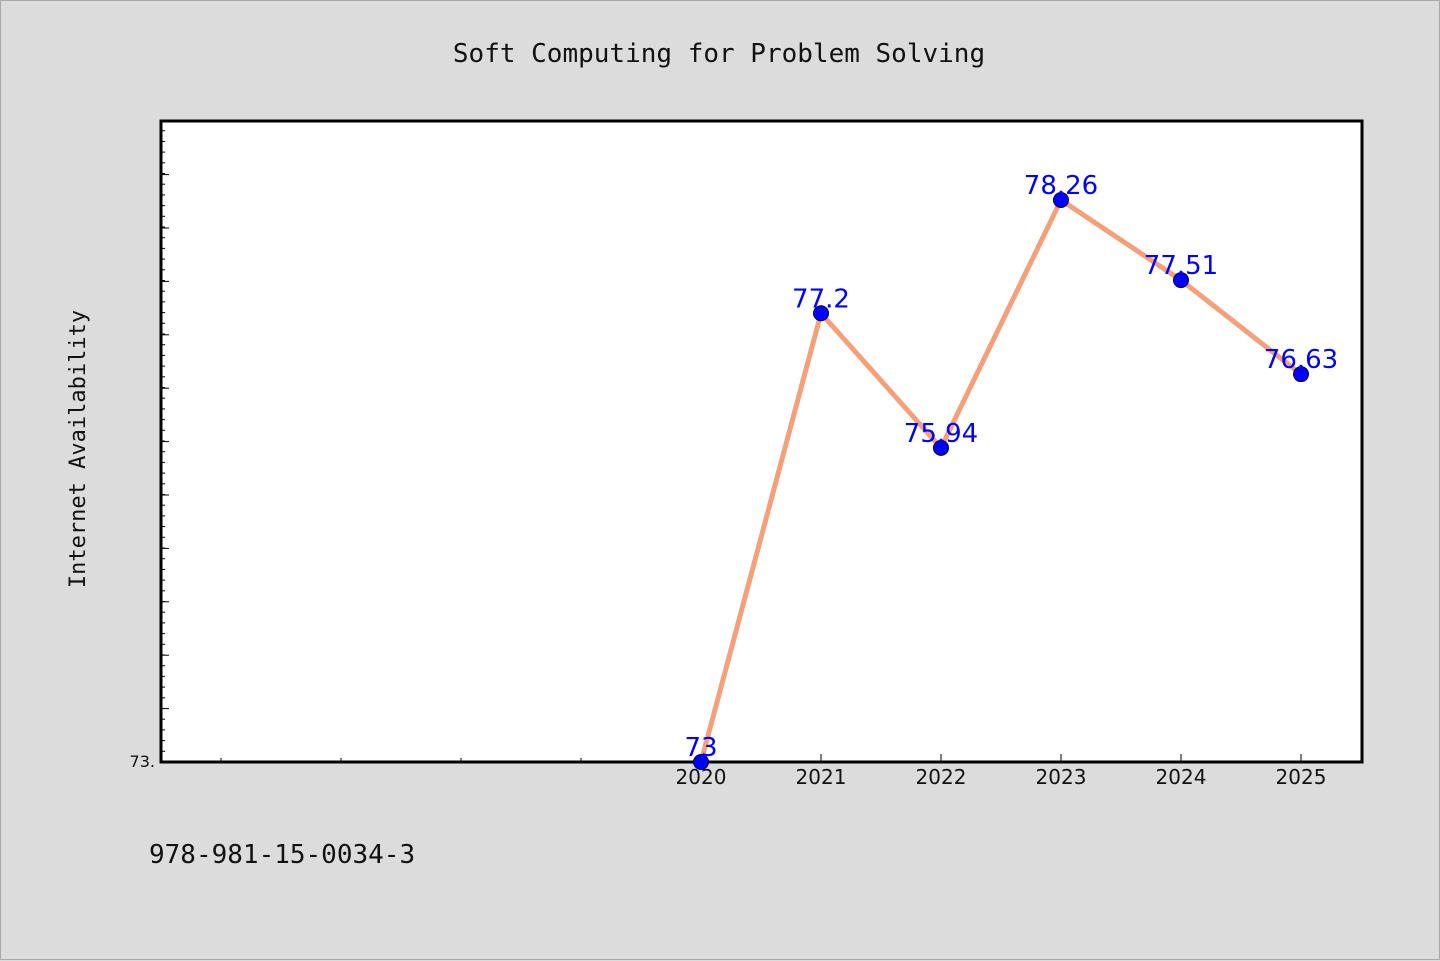  I want to click on data-label: 77.2, so click(821, 299).